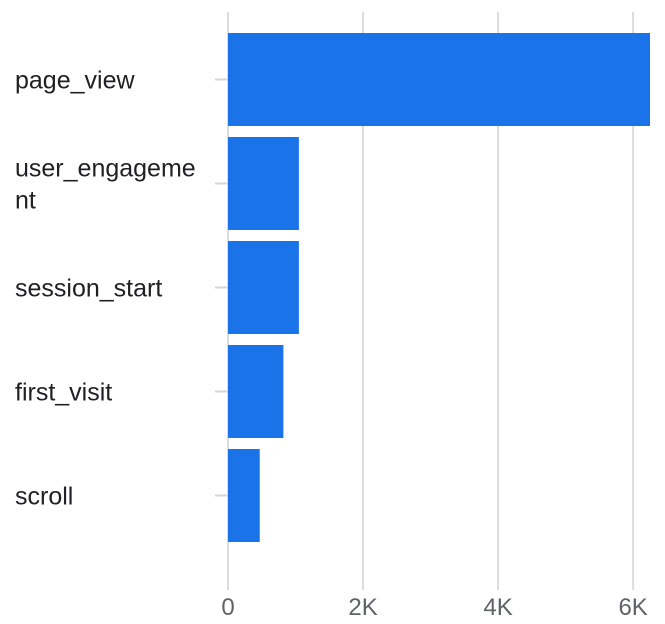 Image resolution: width=665 pixels, height=624 pixels. I want to click on category-label-user_engagement: user_engageme nt, so click(105, 185).